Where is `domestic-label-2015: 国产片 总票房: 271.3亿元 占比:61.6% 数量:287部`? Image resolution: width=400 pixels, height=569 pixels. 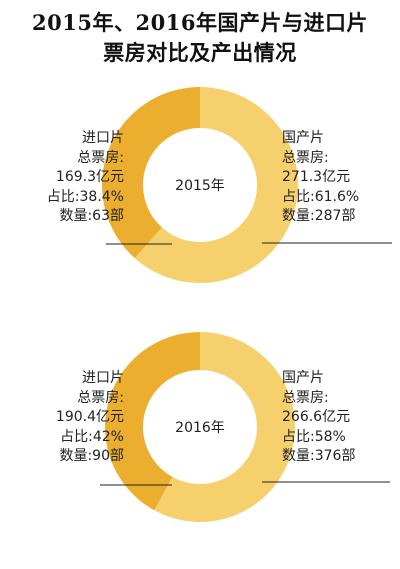 domestic-label-2015: 国产片 总票房: 271.3亿元 占比:61.6% 数量:287部 is located at coordinates (320, 178).